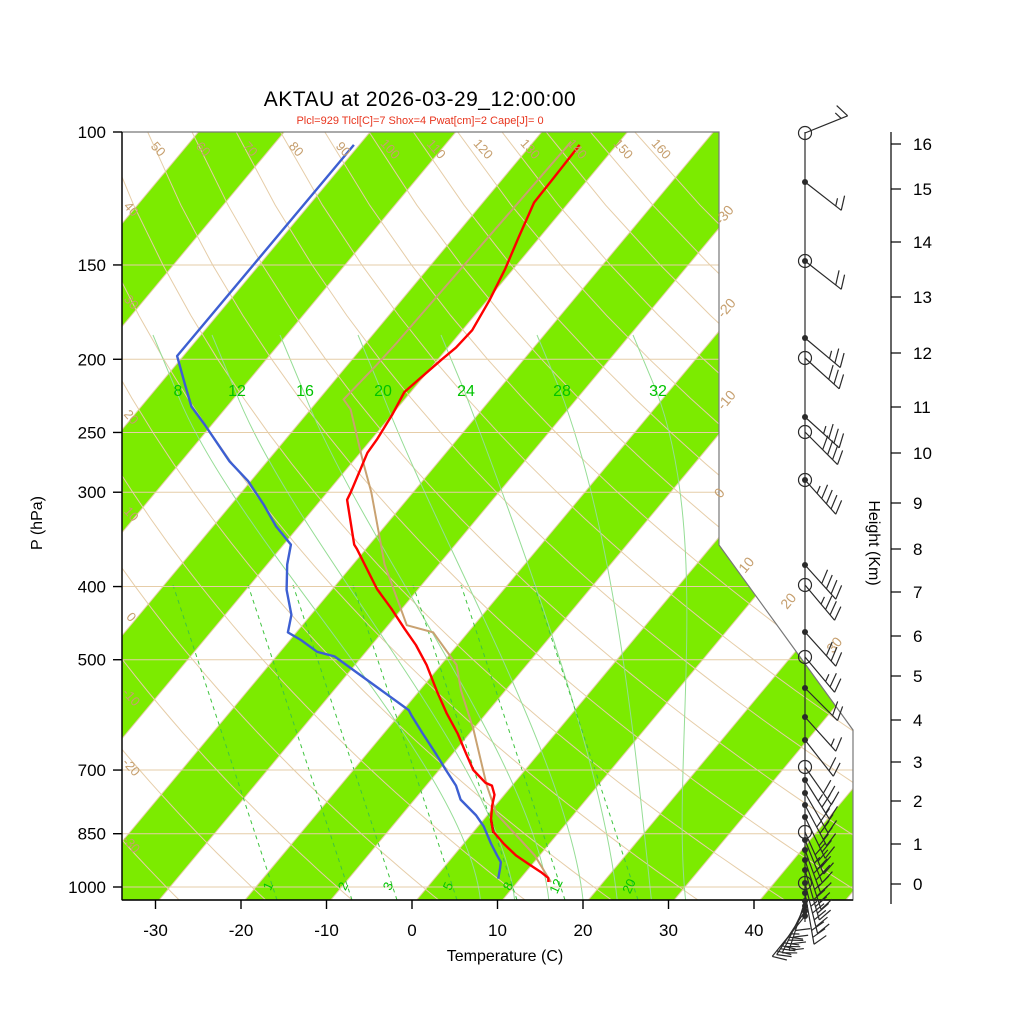 This screenshot has height=1024, width=1024. What do you see at coordinates (497, 930) in the screenshot?
I see `temperature-tick-label: 10` at bounding box center [497, 930].